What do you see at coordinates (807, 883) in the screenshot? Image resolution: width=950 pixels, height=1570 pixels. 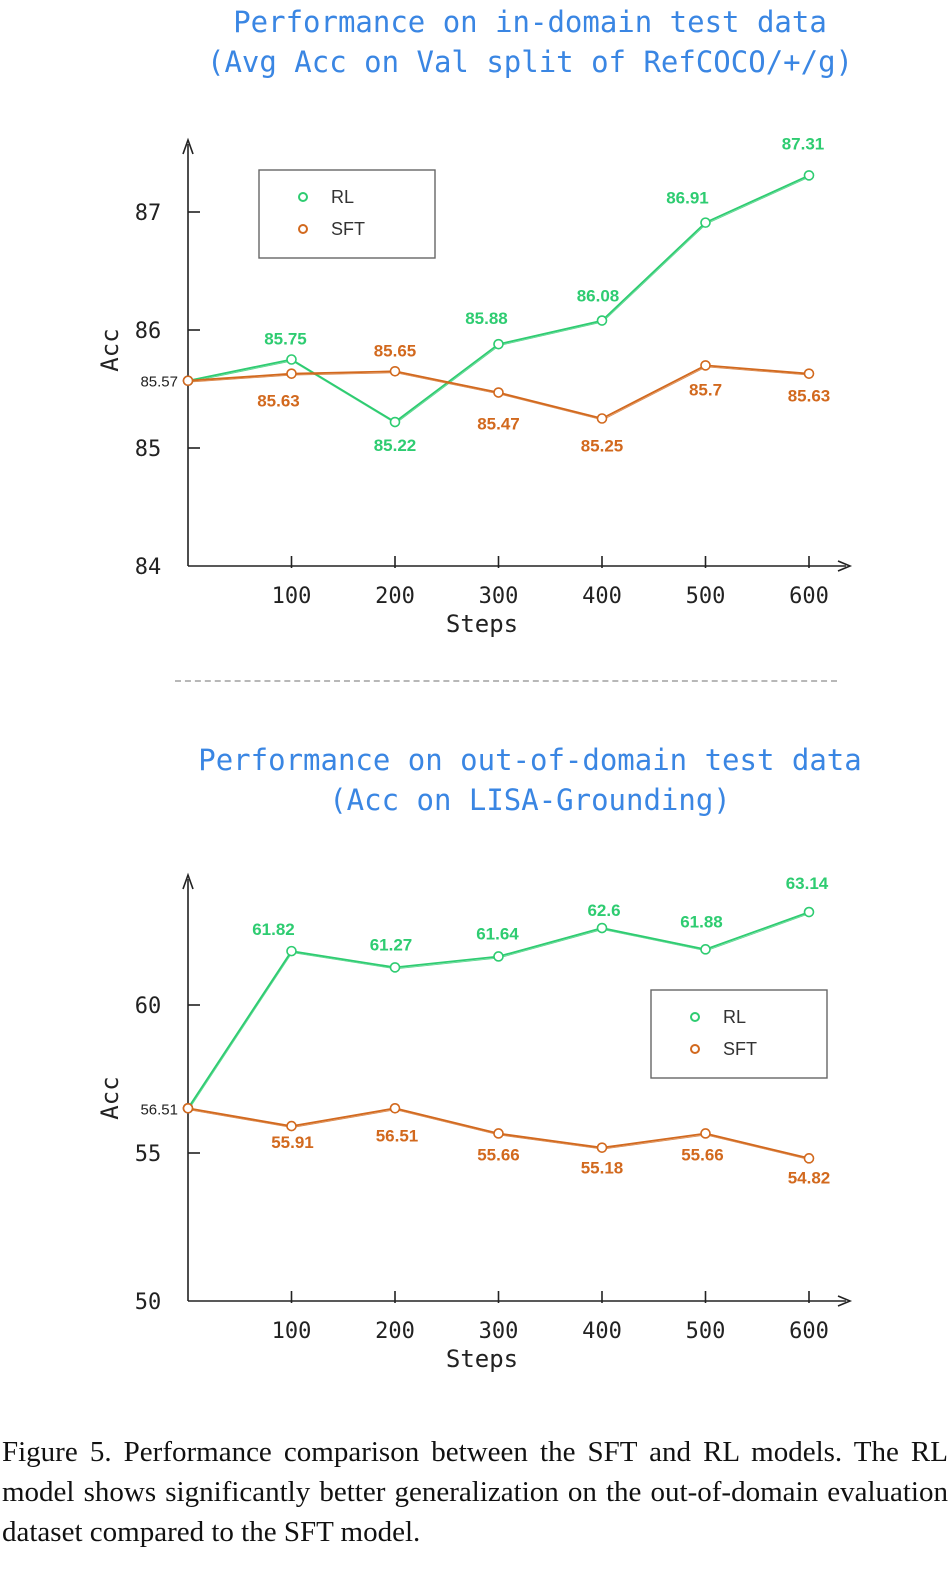 I see `series-rl-label-6: 63.14` at bounding box center [807, 883].